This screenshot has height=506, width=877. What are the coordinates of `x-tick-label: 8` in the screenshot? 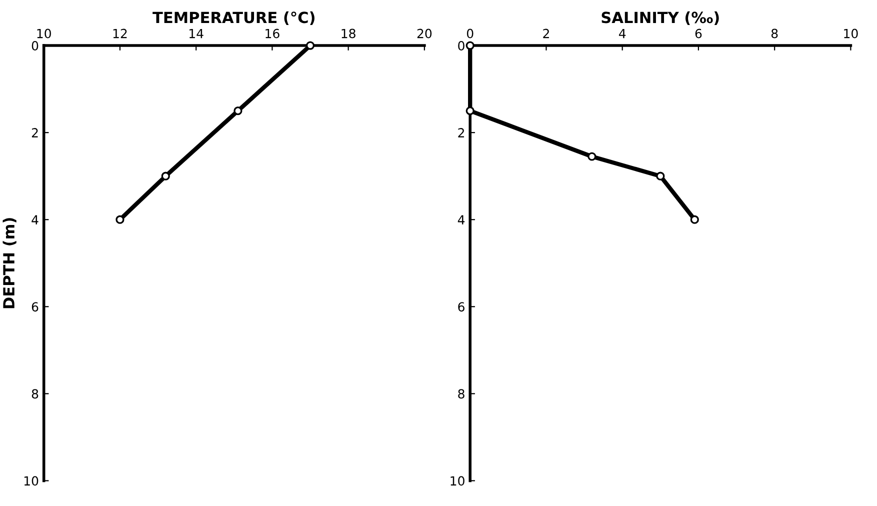 It's located at (774, 33).